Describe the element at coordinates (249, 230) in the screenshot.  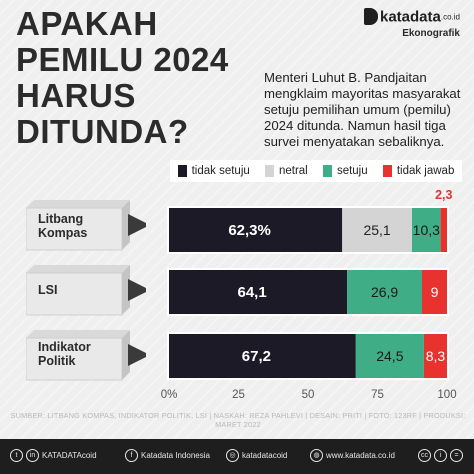
I see `data-label: 62,3%` at that location.